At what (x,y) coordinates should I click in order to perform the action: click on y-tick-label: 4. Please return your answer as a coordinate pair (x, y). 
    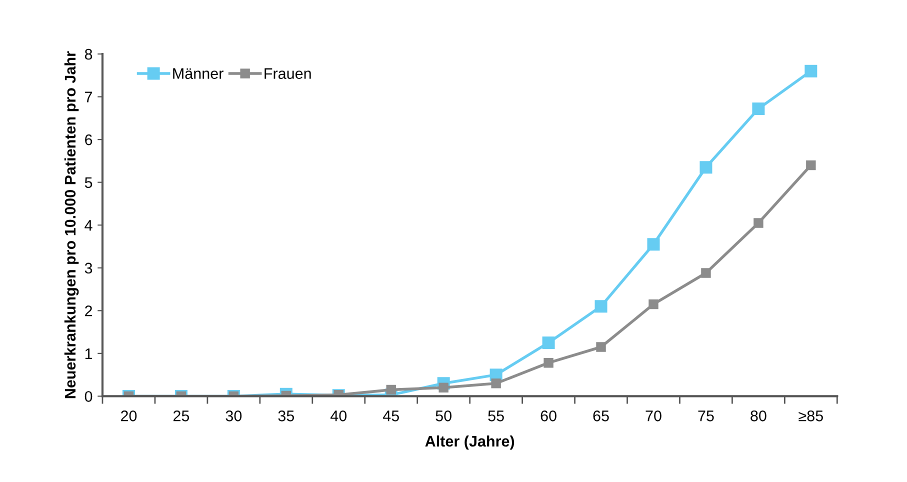
    Looking at the image, I should click on (88, 225).